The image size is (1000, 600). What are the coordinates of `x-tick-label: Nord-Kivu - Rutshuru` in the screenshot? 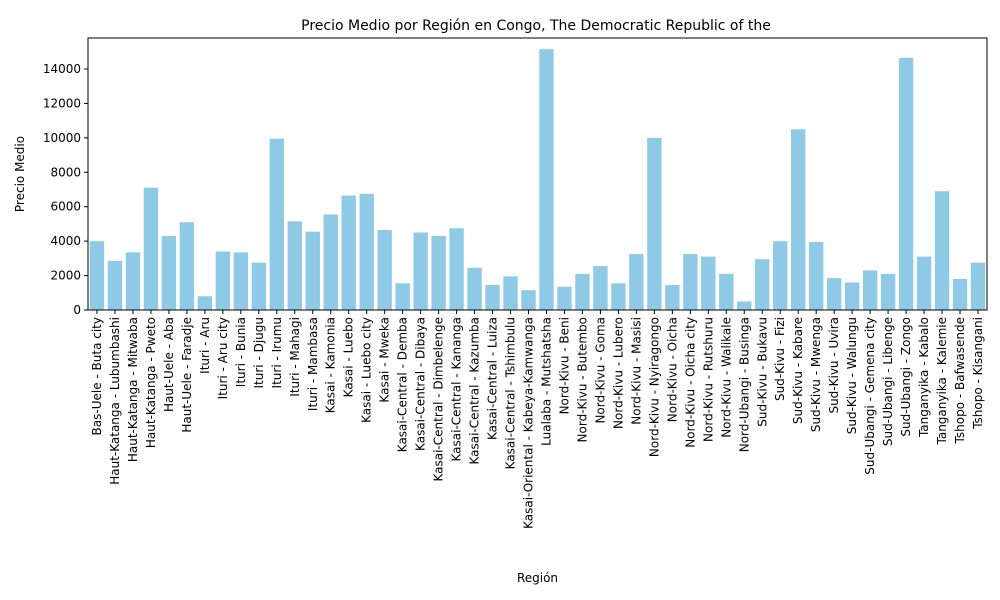 It's located at (708, 379).